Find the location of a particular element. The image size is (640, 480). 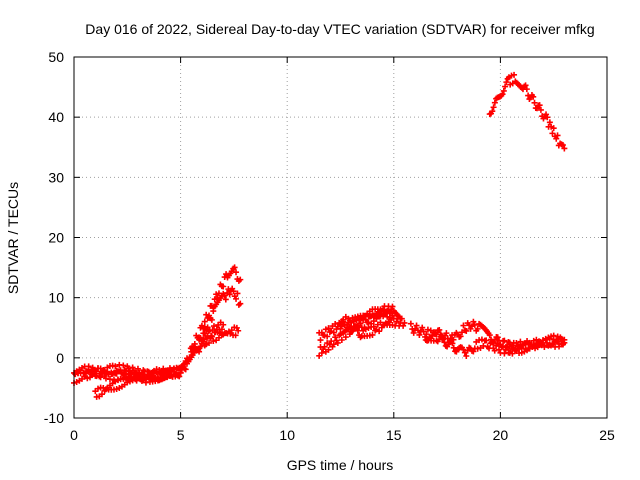

series-sat-h is located at coordinates (367, 315).